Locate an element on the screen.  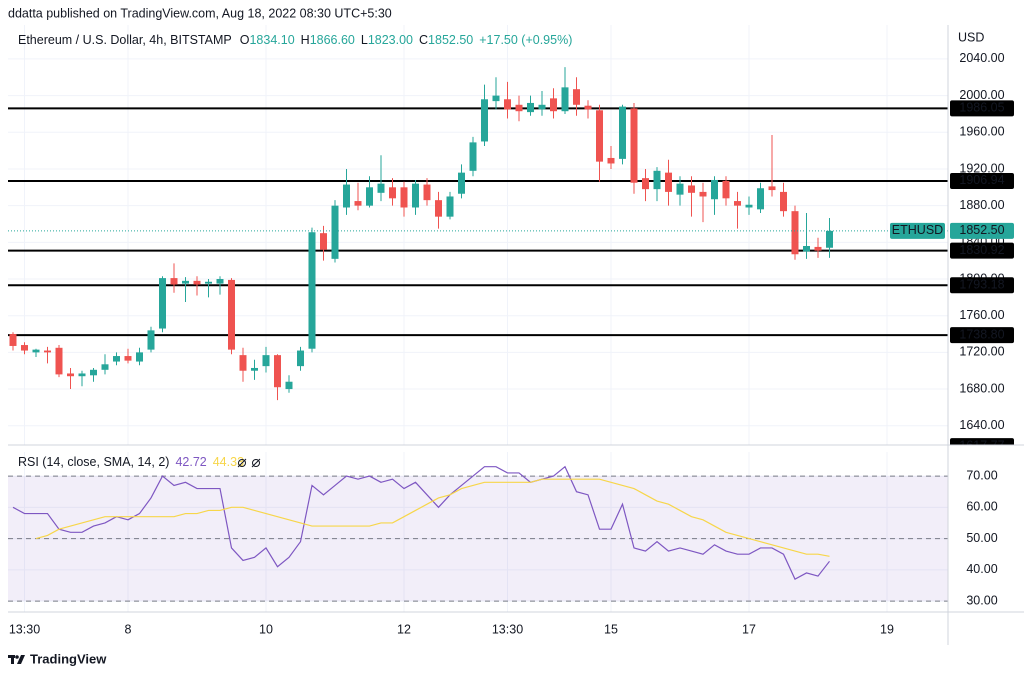
y-tick-label: 60.00 is located at coordinates (981, 507).